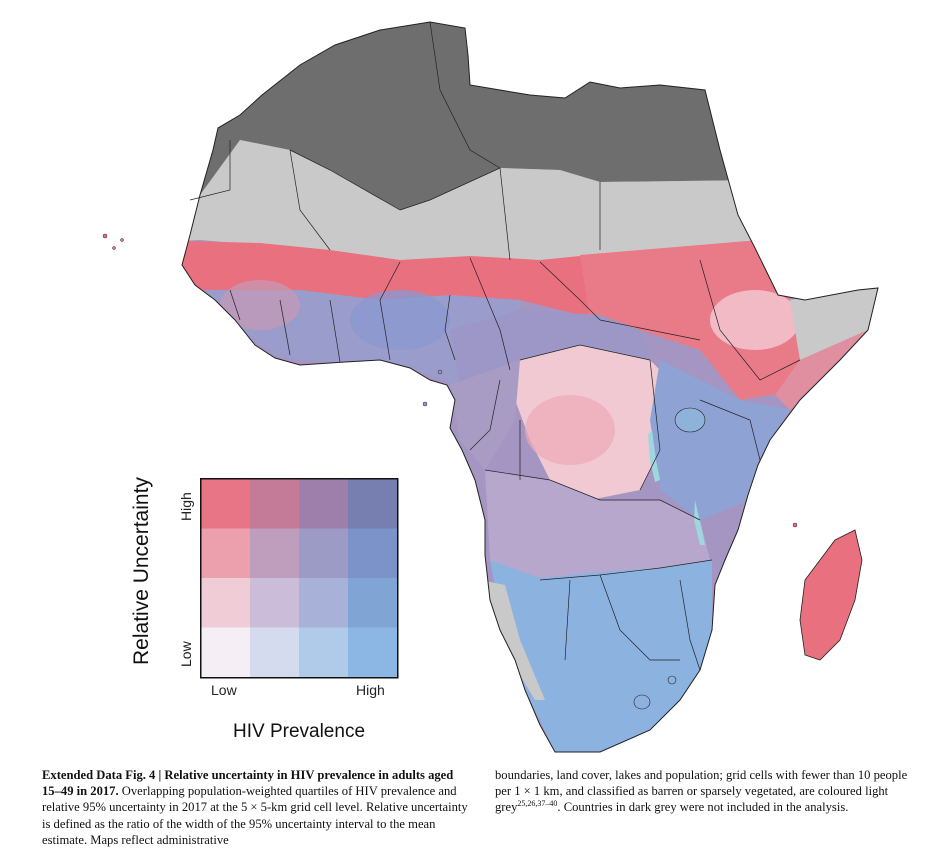  Describe the element at coordinates (186, 654) in the screenshot. I see `legend-y-low: Low` at that location.